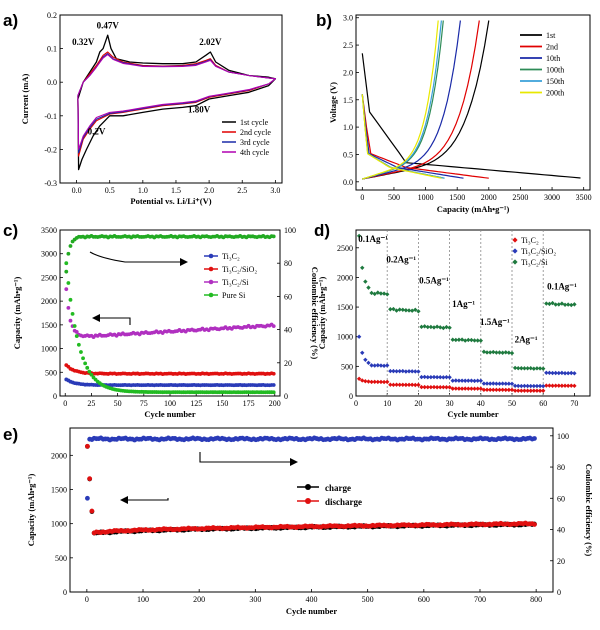  Describe the element at coordinates (49, 349) in the screenshot. I see `y-tick-label: 1000` at that location.